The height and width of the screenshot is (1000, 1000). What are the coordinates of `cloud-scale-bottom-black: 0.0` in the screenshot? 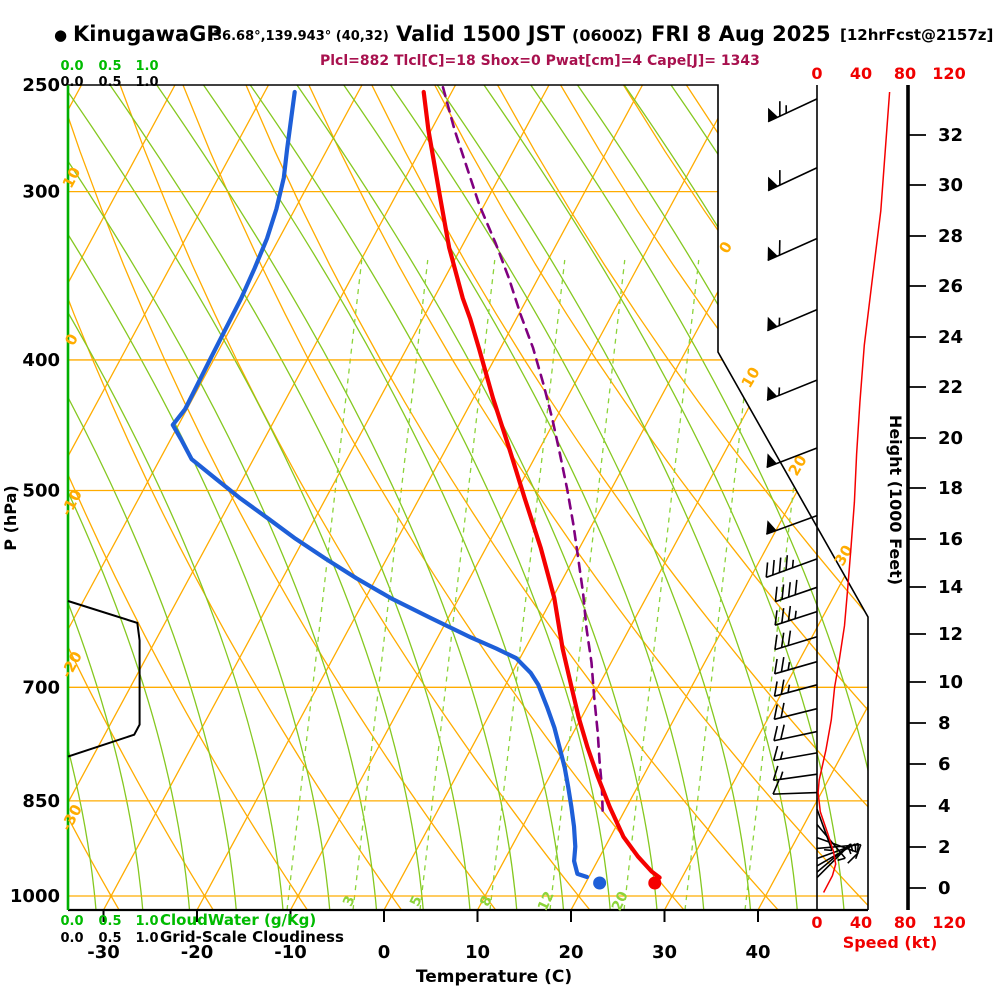 It's located at (71, 938).